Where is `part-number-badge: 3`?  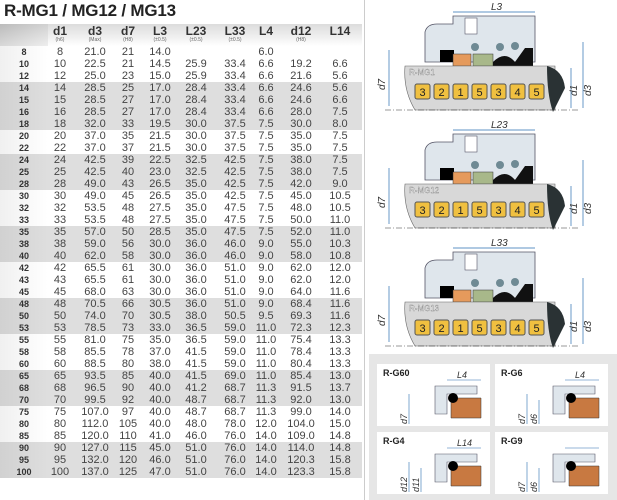 part-number-badge: 3 is located at coordinates (498, 91).